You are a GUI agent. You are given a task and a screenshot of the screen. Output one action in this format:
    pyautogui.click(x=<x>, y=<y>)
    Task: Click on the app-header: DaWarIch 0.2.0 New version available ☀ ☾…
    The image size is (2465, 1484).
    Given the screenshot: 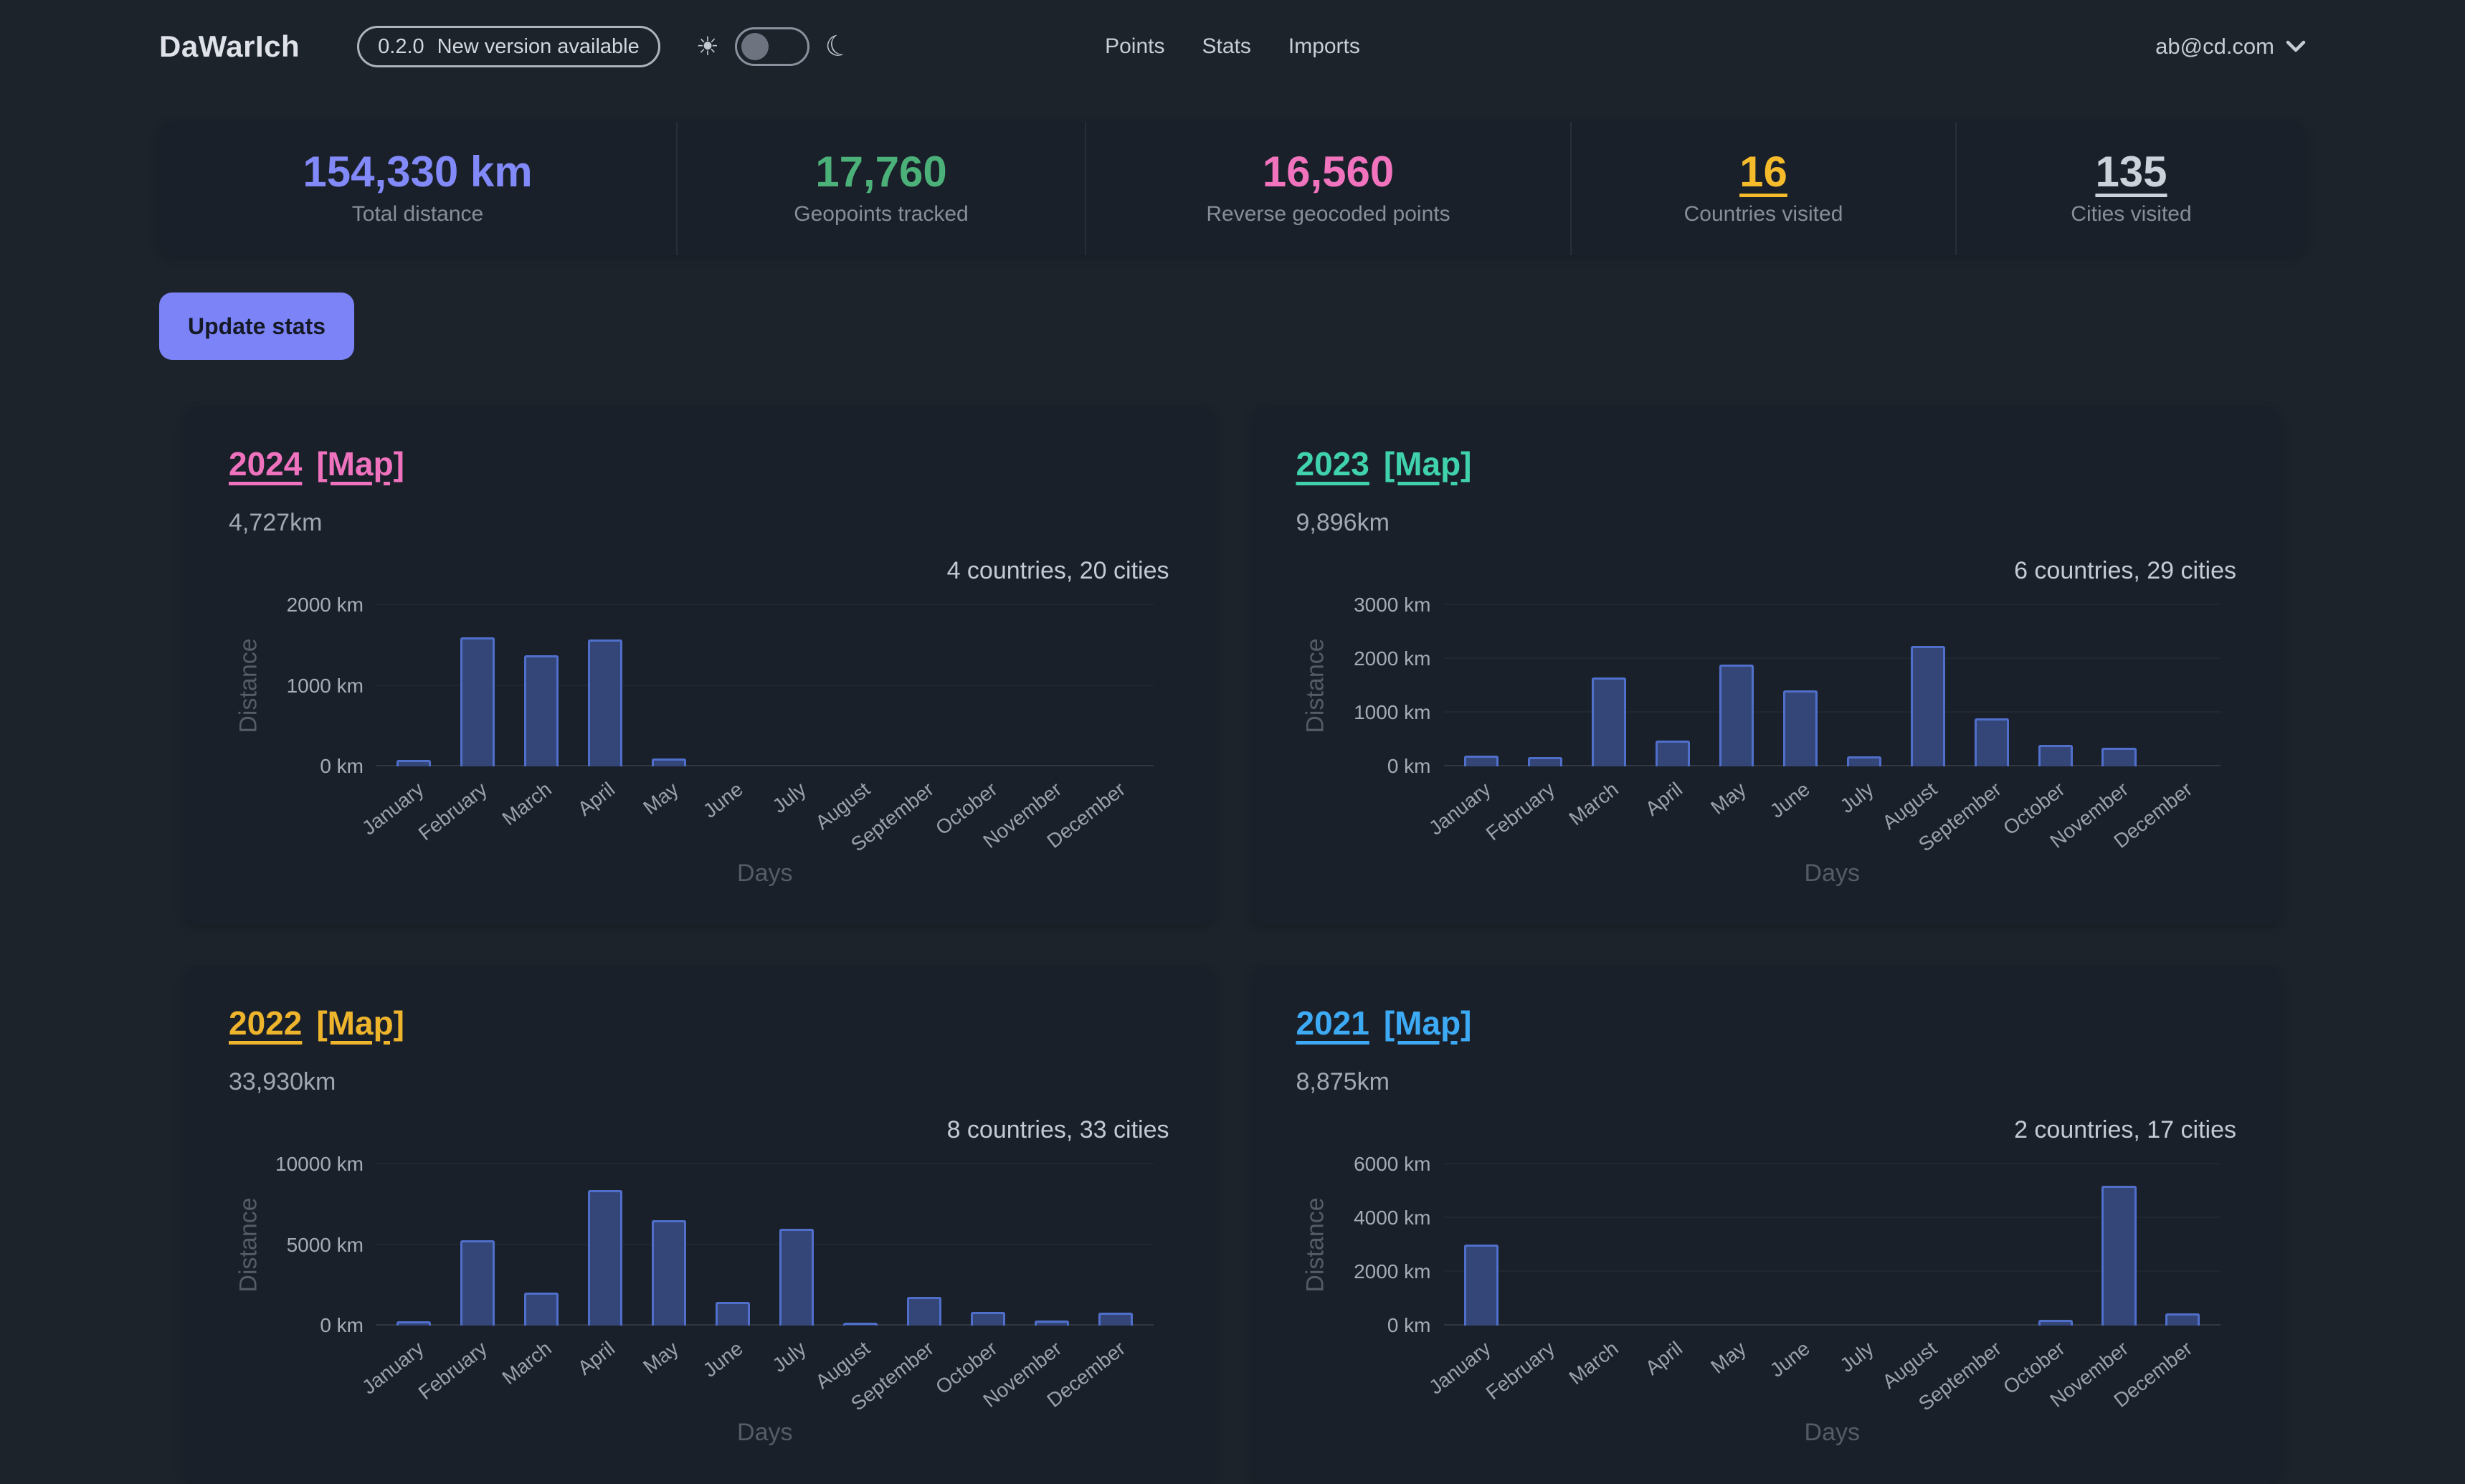 What is the action you would take?
    pyautogui.click(x=1232, y=47)
    